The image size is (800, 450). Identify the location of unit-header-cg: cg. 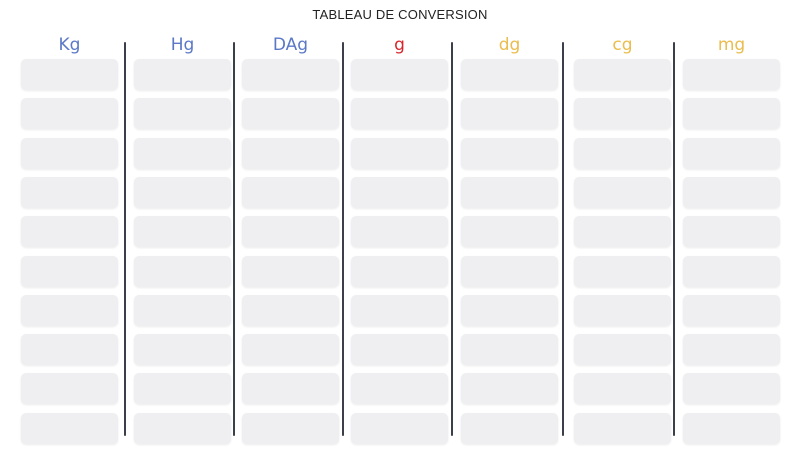
(622, 45).